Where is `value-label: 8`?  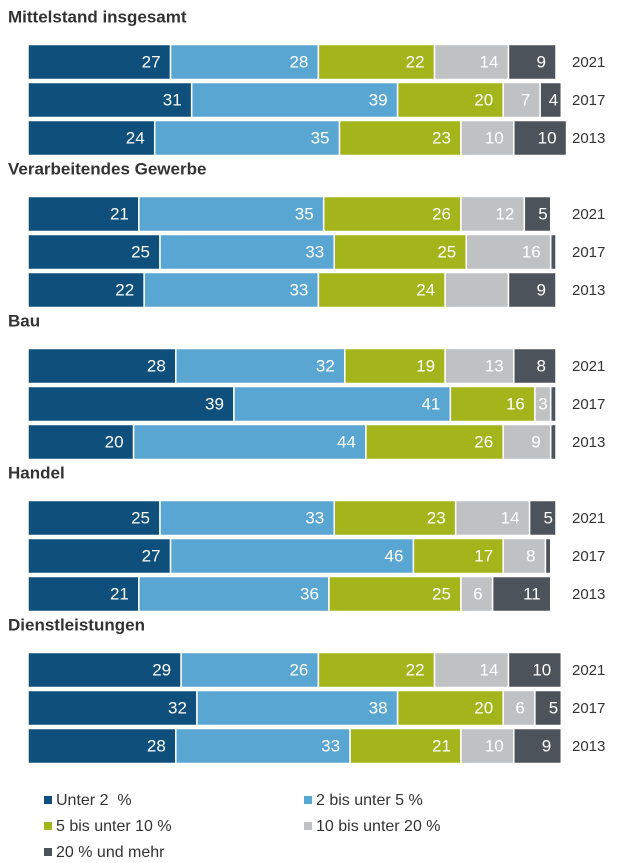 value-label: 8 is located at coordinates (541, 365).